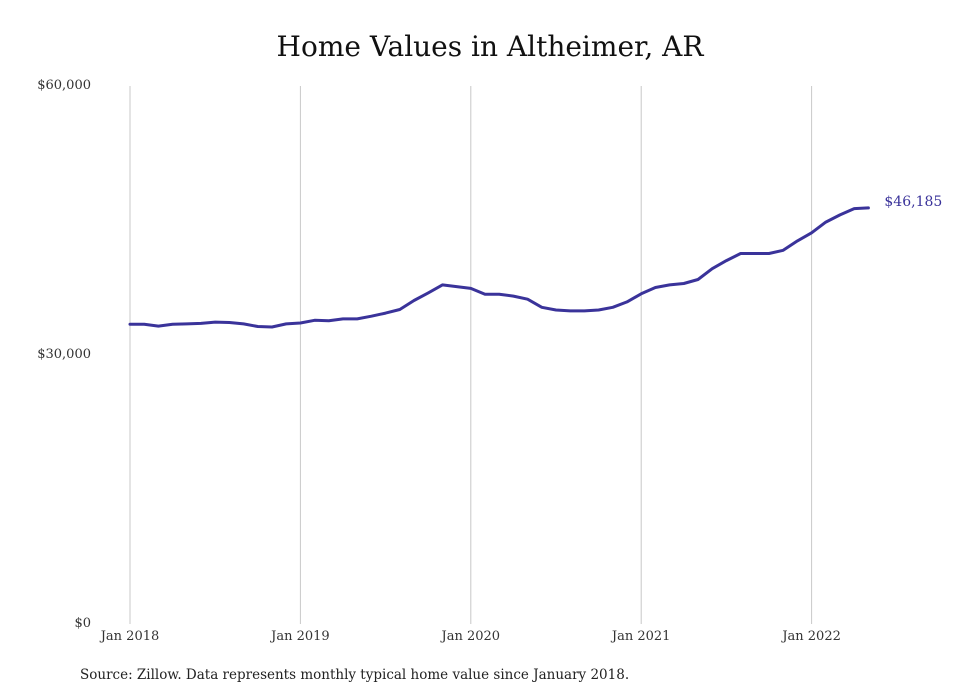 Image resolution: width=980 pixels, height=699 pixels. What do you see at coordinates (810, 636) in the screenshot?
I see `x-tick-label: Jan 2022` at bounding box center [810, 636].